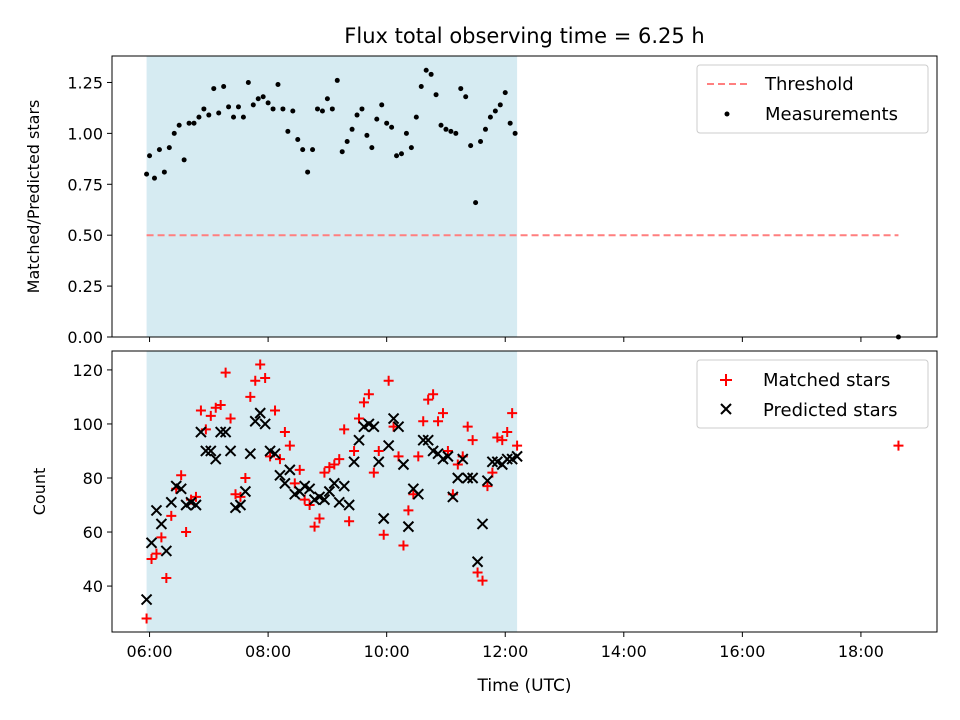 This screenshot has height=720, width=960. I want to click on legend-threshold-label: Threshold, so click(809, 84).